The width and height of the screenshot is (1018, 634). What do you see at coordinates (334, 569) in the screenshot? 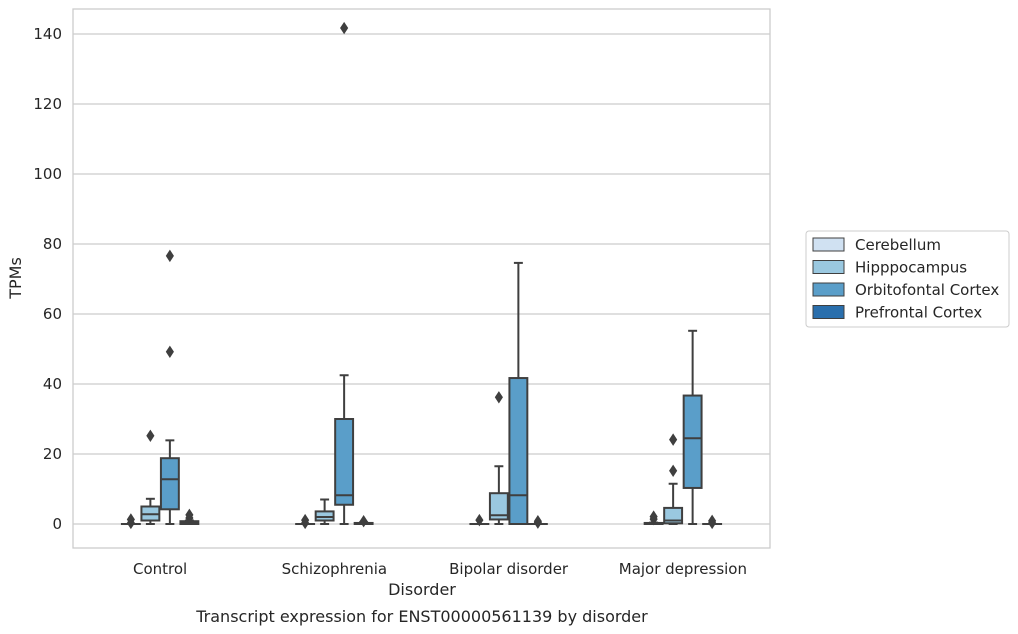
I see `x-tick-label: Schizophrenia` at bounding box center [334, 569].